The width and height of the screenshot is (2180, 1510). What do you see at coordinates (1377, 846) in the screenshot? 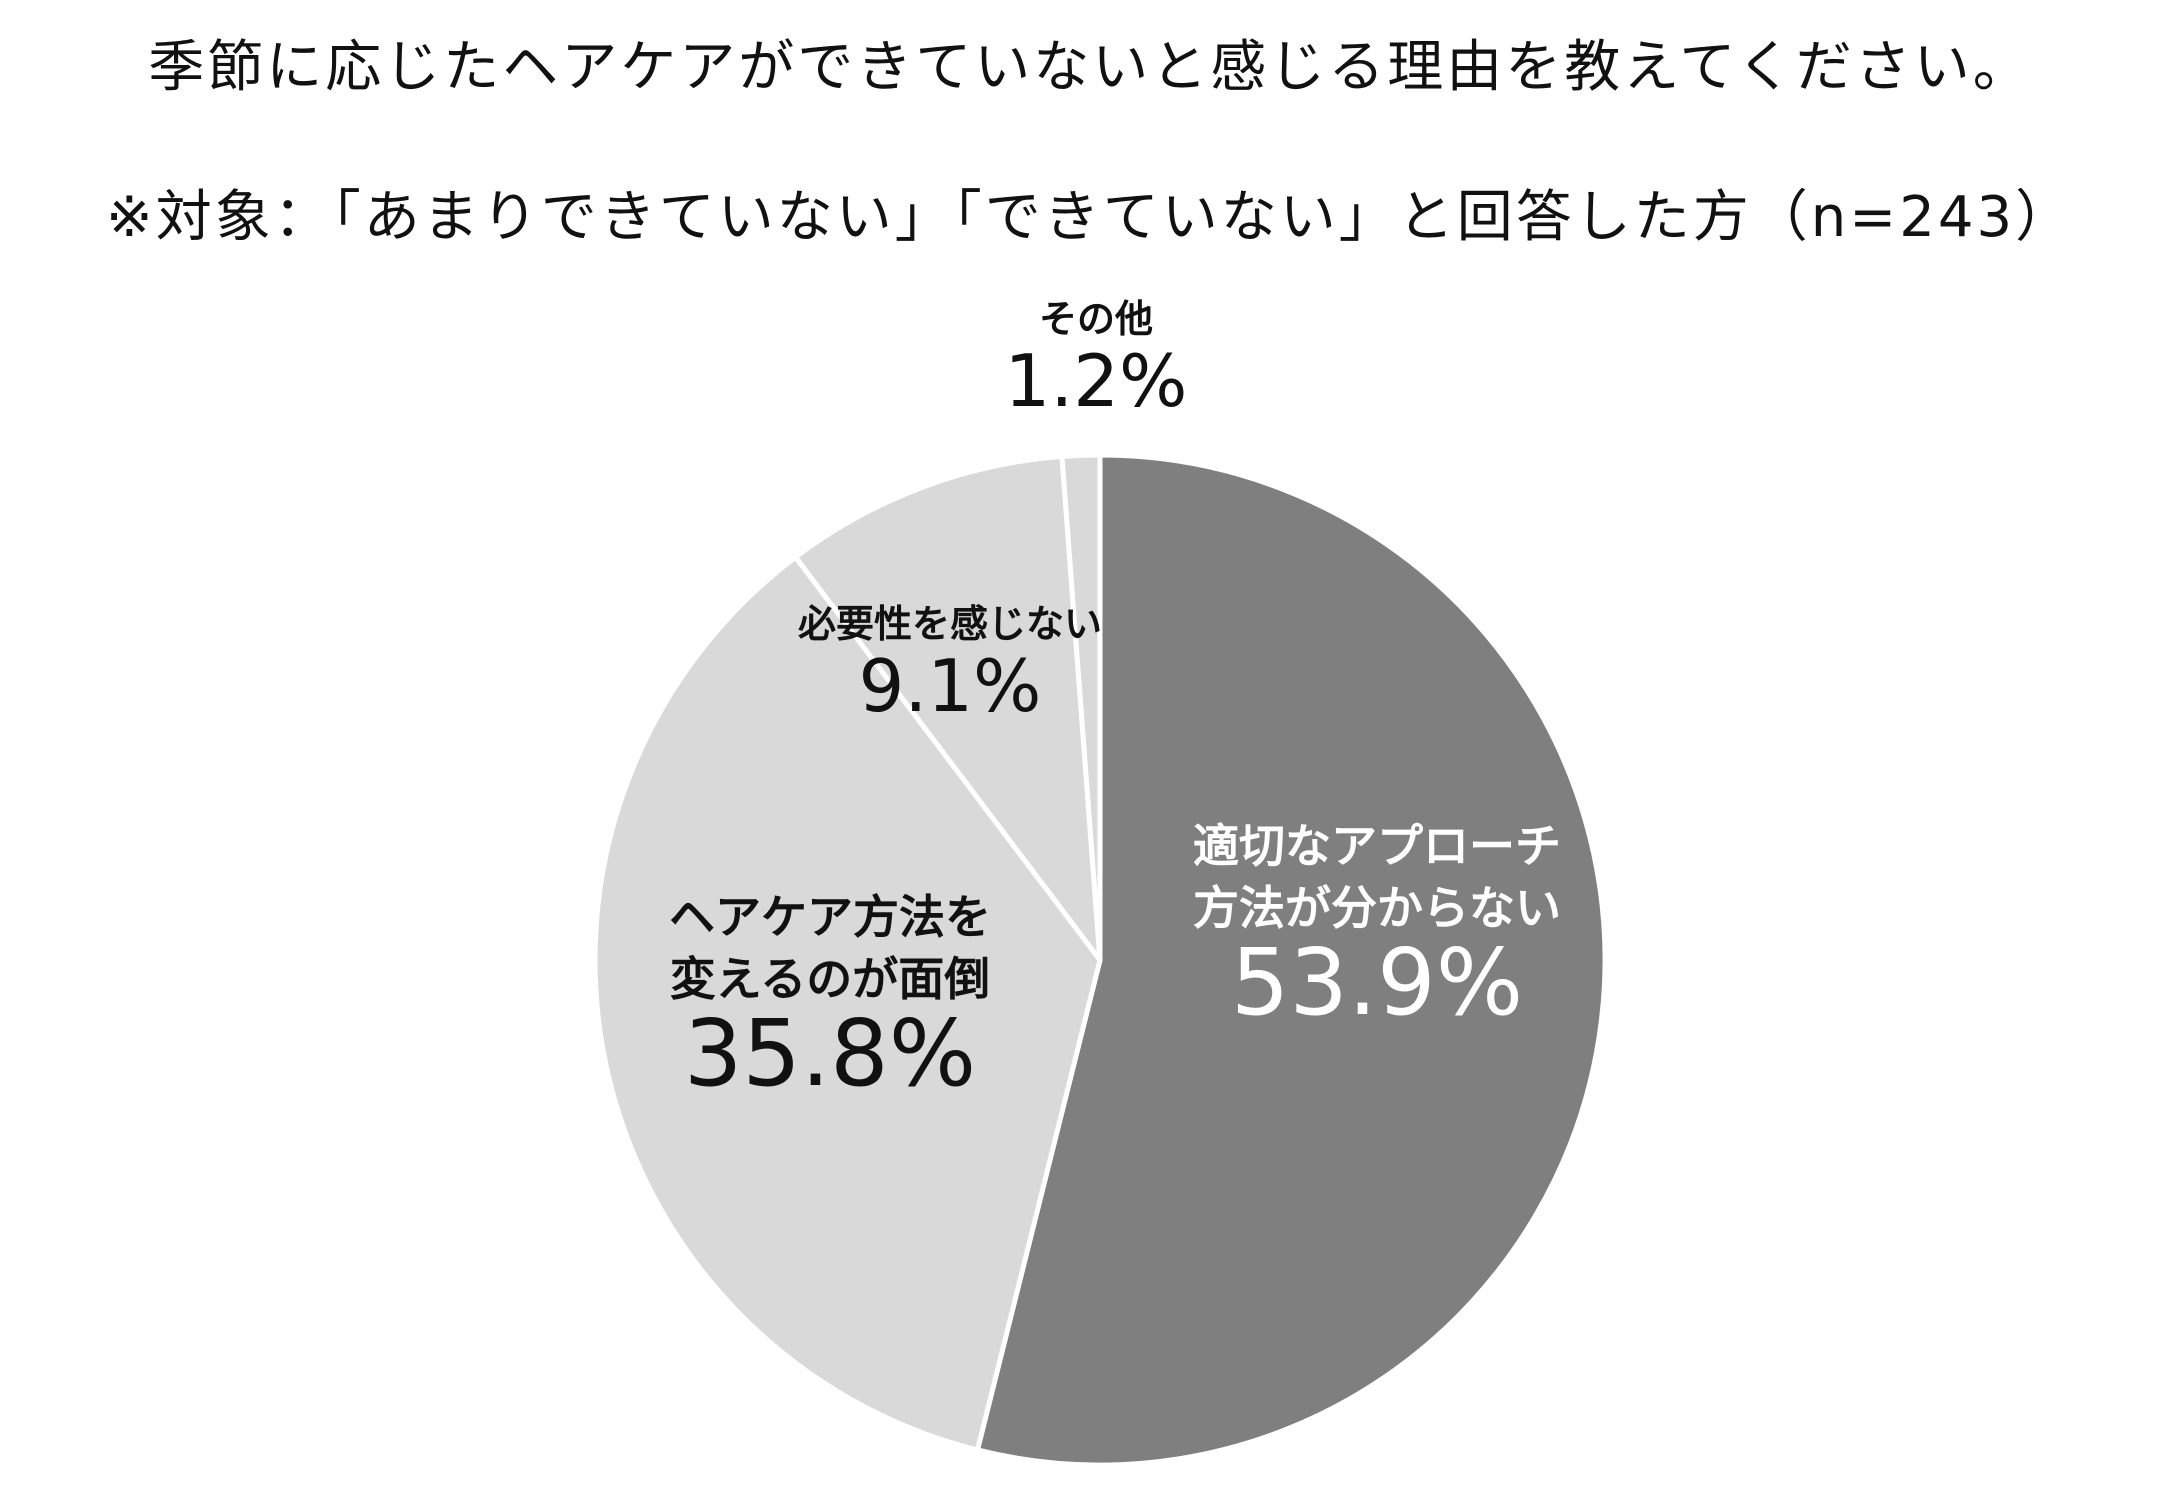
I see `slice-label-1-line-1: 適切なアプローチ` at bounding box center [1377, 846].